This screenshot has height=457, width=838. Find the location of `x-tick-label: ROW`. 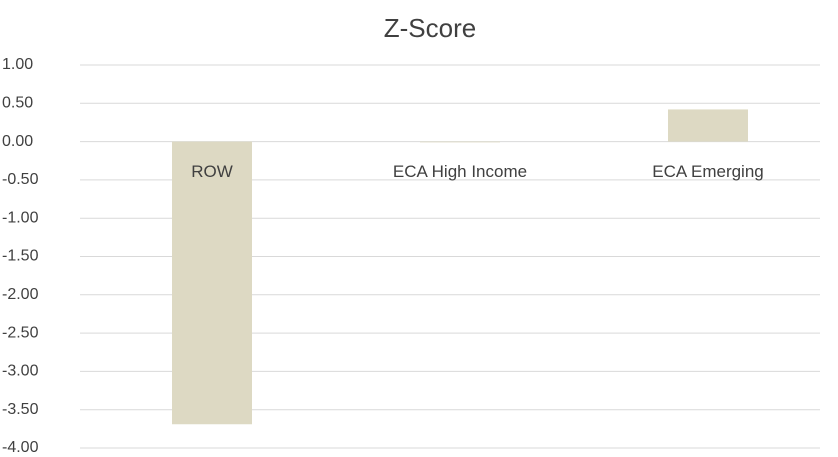

x-tick-label: ROW is located at coordinates (212, 171).